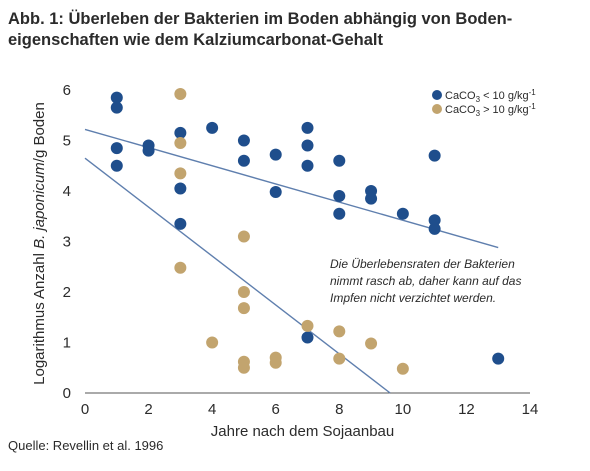  I want to click on y-axis-label: Logarithmus Anzahl B. japonicum/g Boden, so click(39, 243).